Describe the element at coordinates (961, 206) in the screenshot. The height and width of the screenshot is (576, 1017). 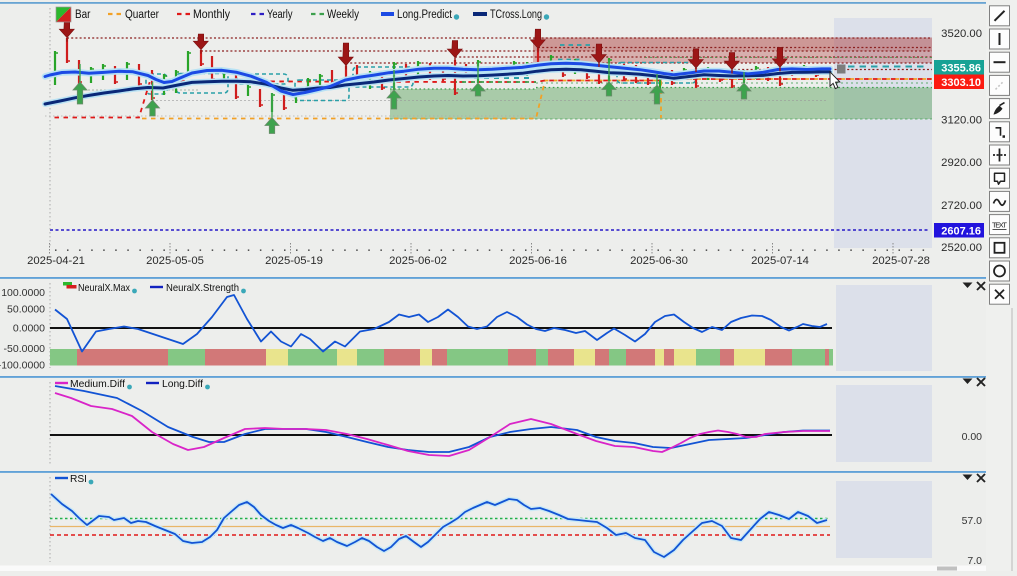
I see `svg-text: 2720.00` at that location.